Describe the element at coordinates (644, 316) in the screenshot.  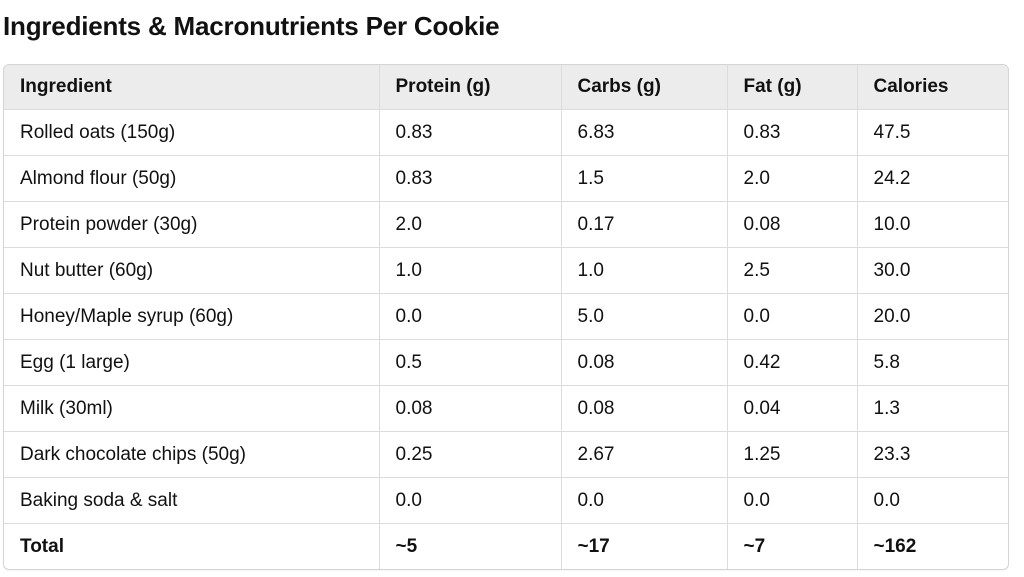
I see `cell-carbs: 5.0` at that location.